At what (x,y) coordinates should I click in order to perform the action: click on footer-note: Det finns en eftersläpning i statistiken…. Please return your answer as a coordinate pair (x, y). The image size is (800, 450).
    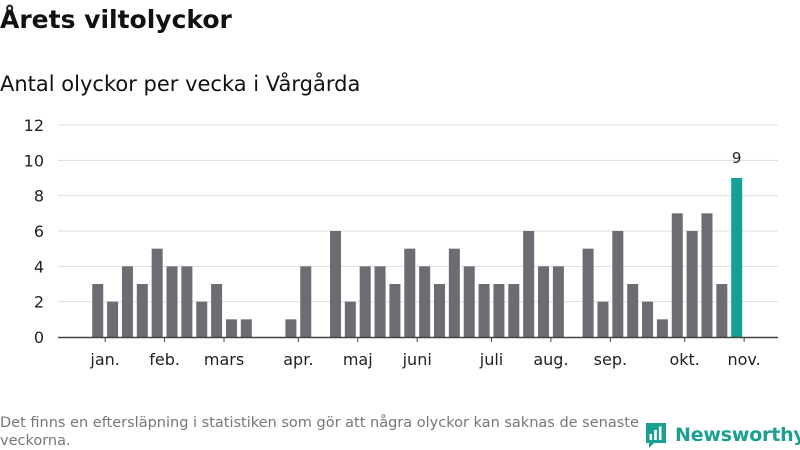
    Looking at the image, I should click on (319, 432).